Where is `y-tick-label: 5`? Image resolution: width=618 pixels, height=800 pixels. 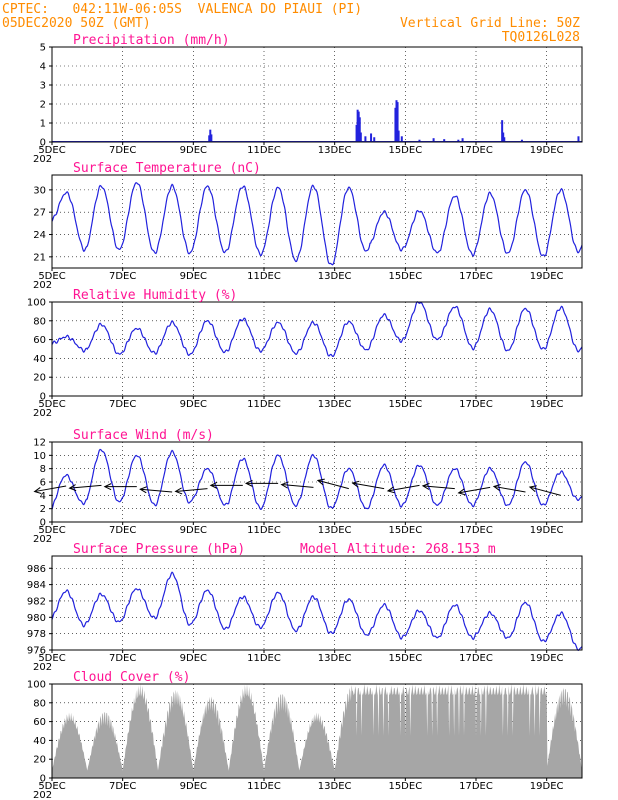 y-tick-label: 5 is located at coordinates (43, 48).